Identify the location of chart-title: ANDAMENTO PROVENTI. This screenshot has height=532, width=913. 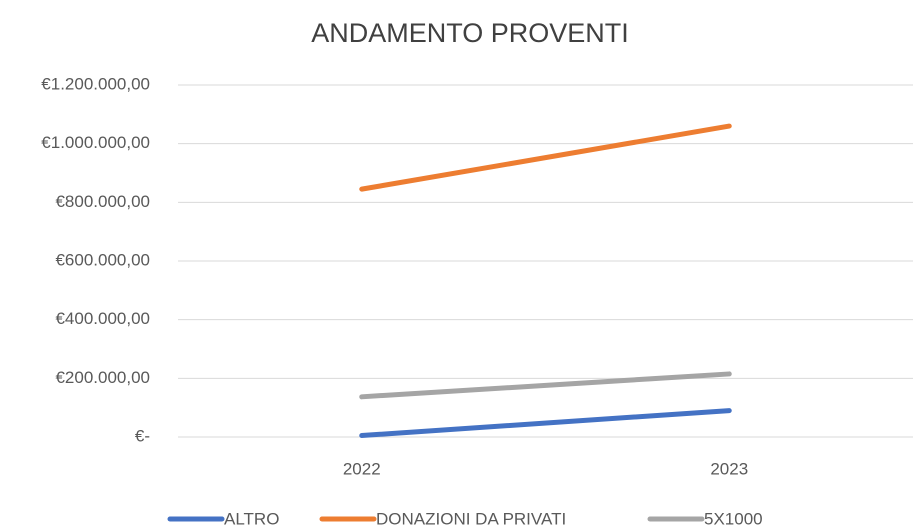
(470, 33).